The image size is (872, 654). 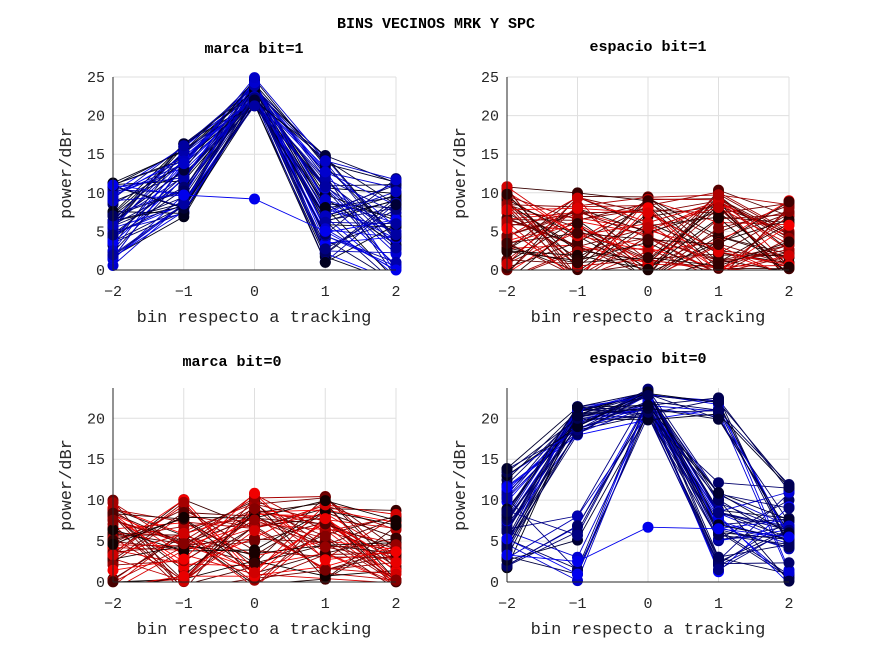 I want to click on y-tick-label: 25, so click(x=490, y=78).